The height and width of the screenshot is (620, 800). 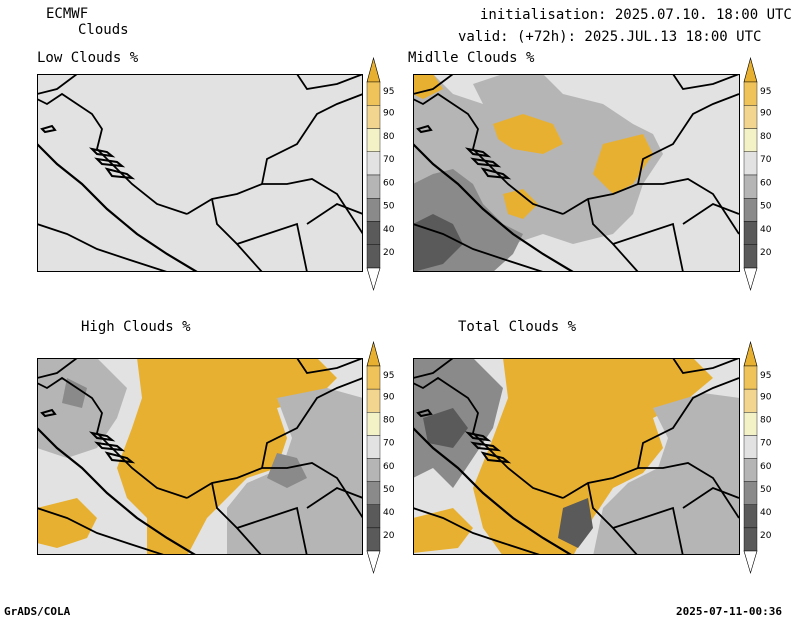 I want to click on header-model: ECMWF, so click(x=67, y=14).